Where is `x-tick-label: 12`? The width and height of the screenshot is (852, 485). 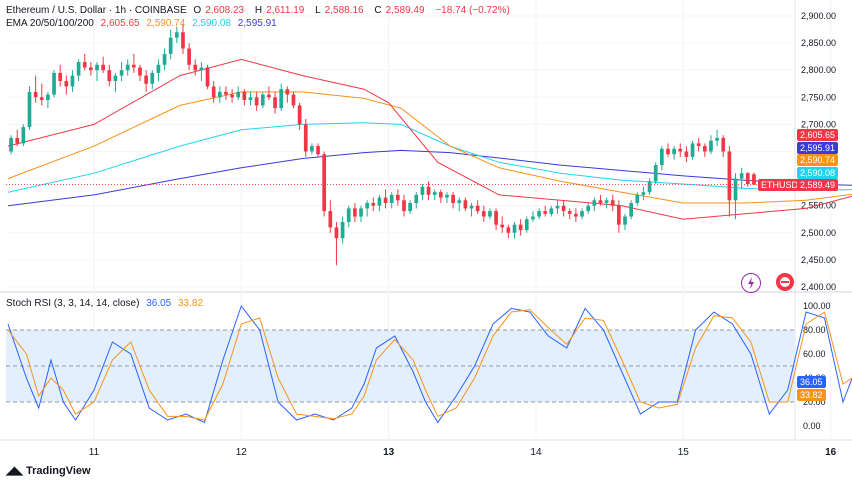 x-tick-label: 12 is located at coordinates (242, 452).